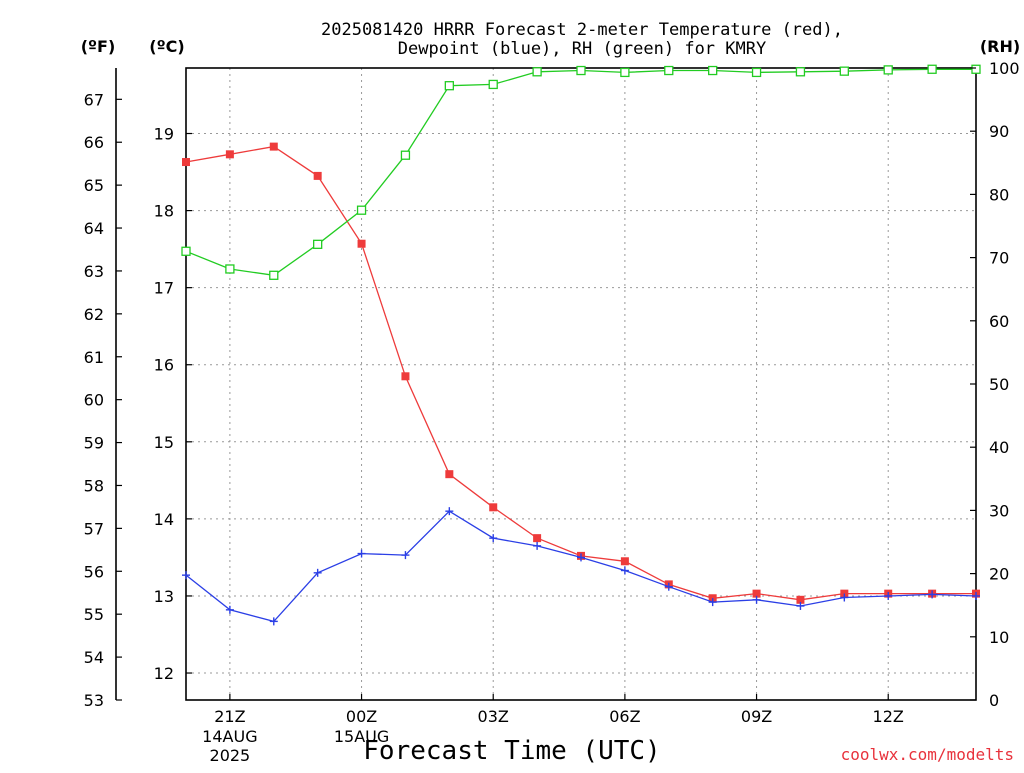 This screenshot has width=1024, height=773. What do you see at coordinates (94, 528) in the screenshot?
I see `fahrenheit-tick-label: 57` at bounding box center [94, 528].